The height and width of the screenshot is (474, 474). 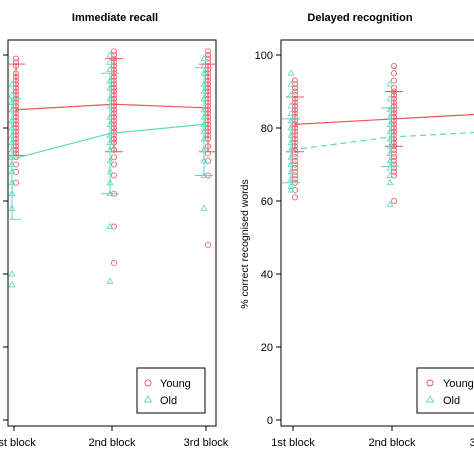 What do you see at coordinates (270, 421) in the screenshot?
I see `y-tick-label: 0` at bounding box center [270, 421].